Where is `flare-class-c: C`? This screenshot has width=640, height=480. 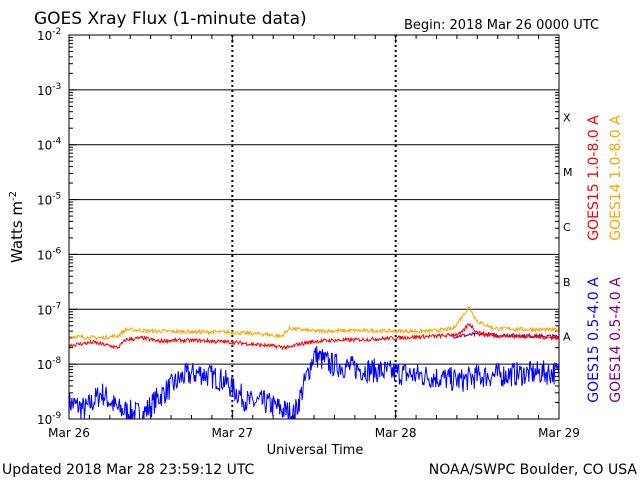 flare-class-c: C is located at coordinates (567, 227).